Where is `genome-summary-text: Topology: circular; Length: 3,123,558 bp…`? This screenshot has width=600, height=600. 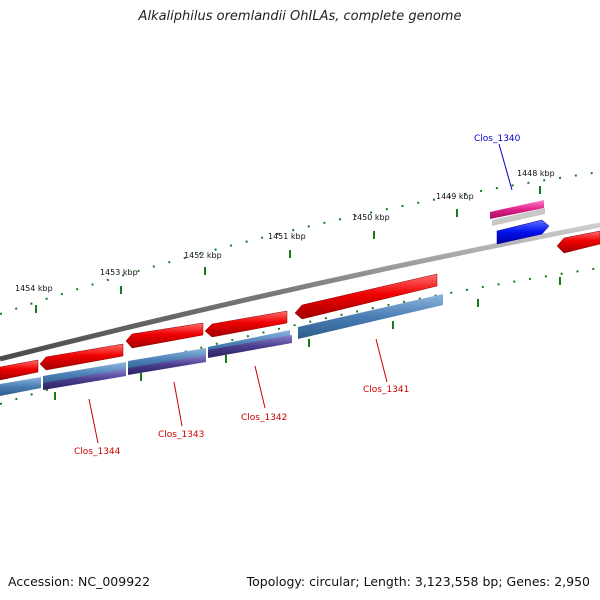
genome-summary-text: Topology: circular; Length: 3,123,558 bp… is located at coordinates (418, 581).